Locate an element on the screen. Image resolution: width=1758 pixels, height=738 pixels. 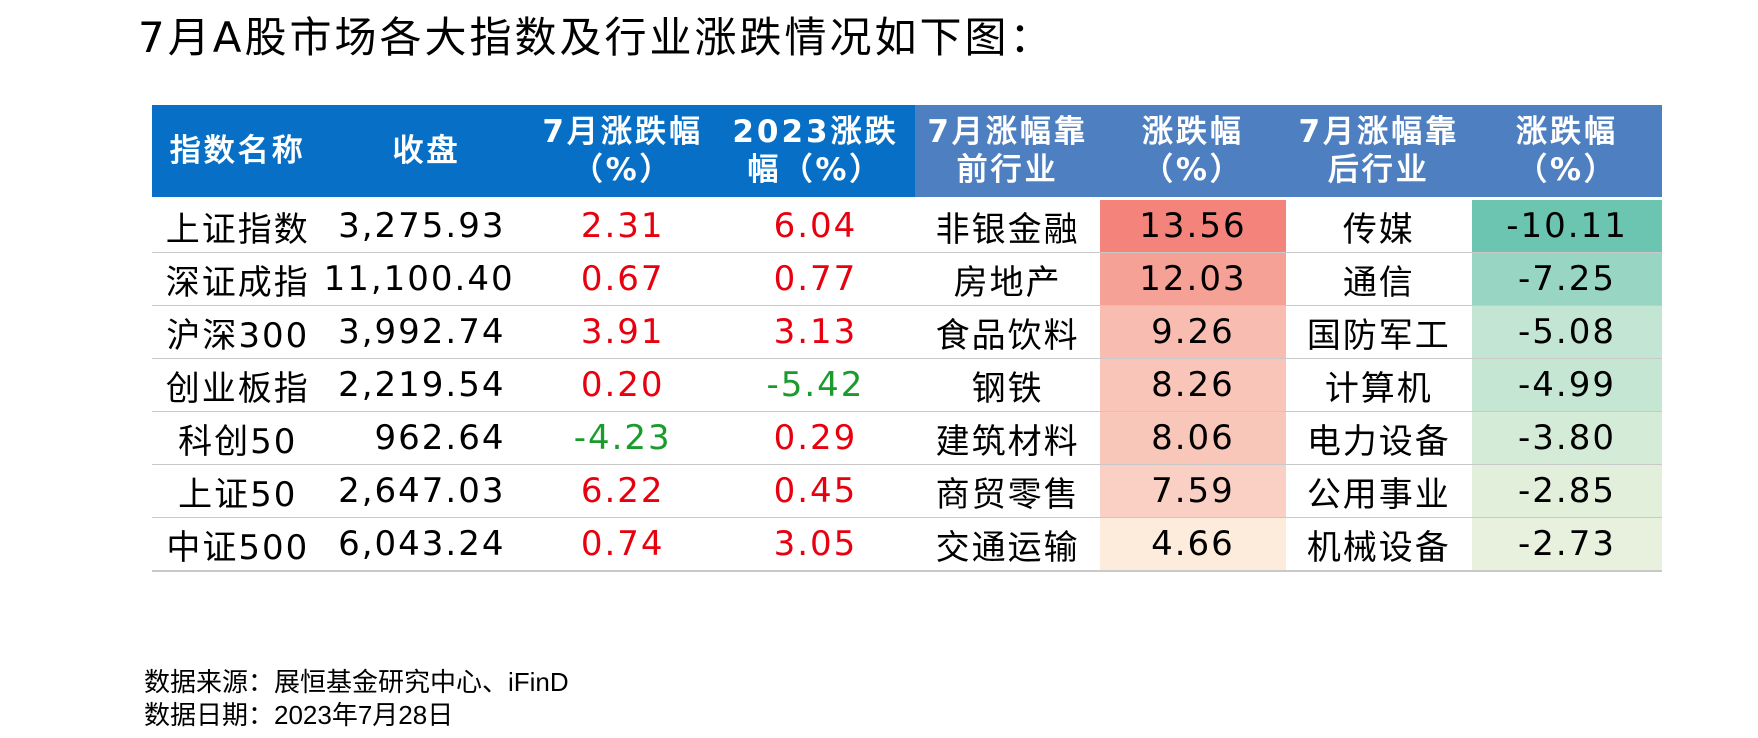
cell-top-change: 4.66 is located at coordinates (1193, 544).